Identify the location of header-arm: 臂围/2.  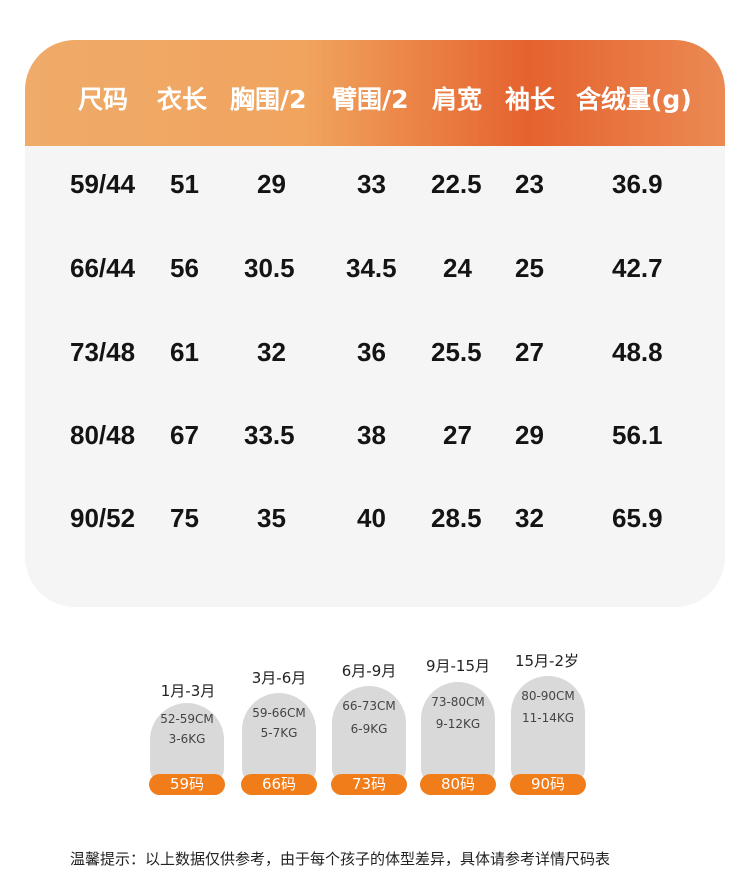
(370, 99).